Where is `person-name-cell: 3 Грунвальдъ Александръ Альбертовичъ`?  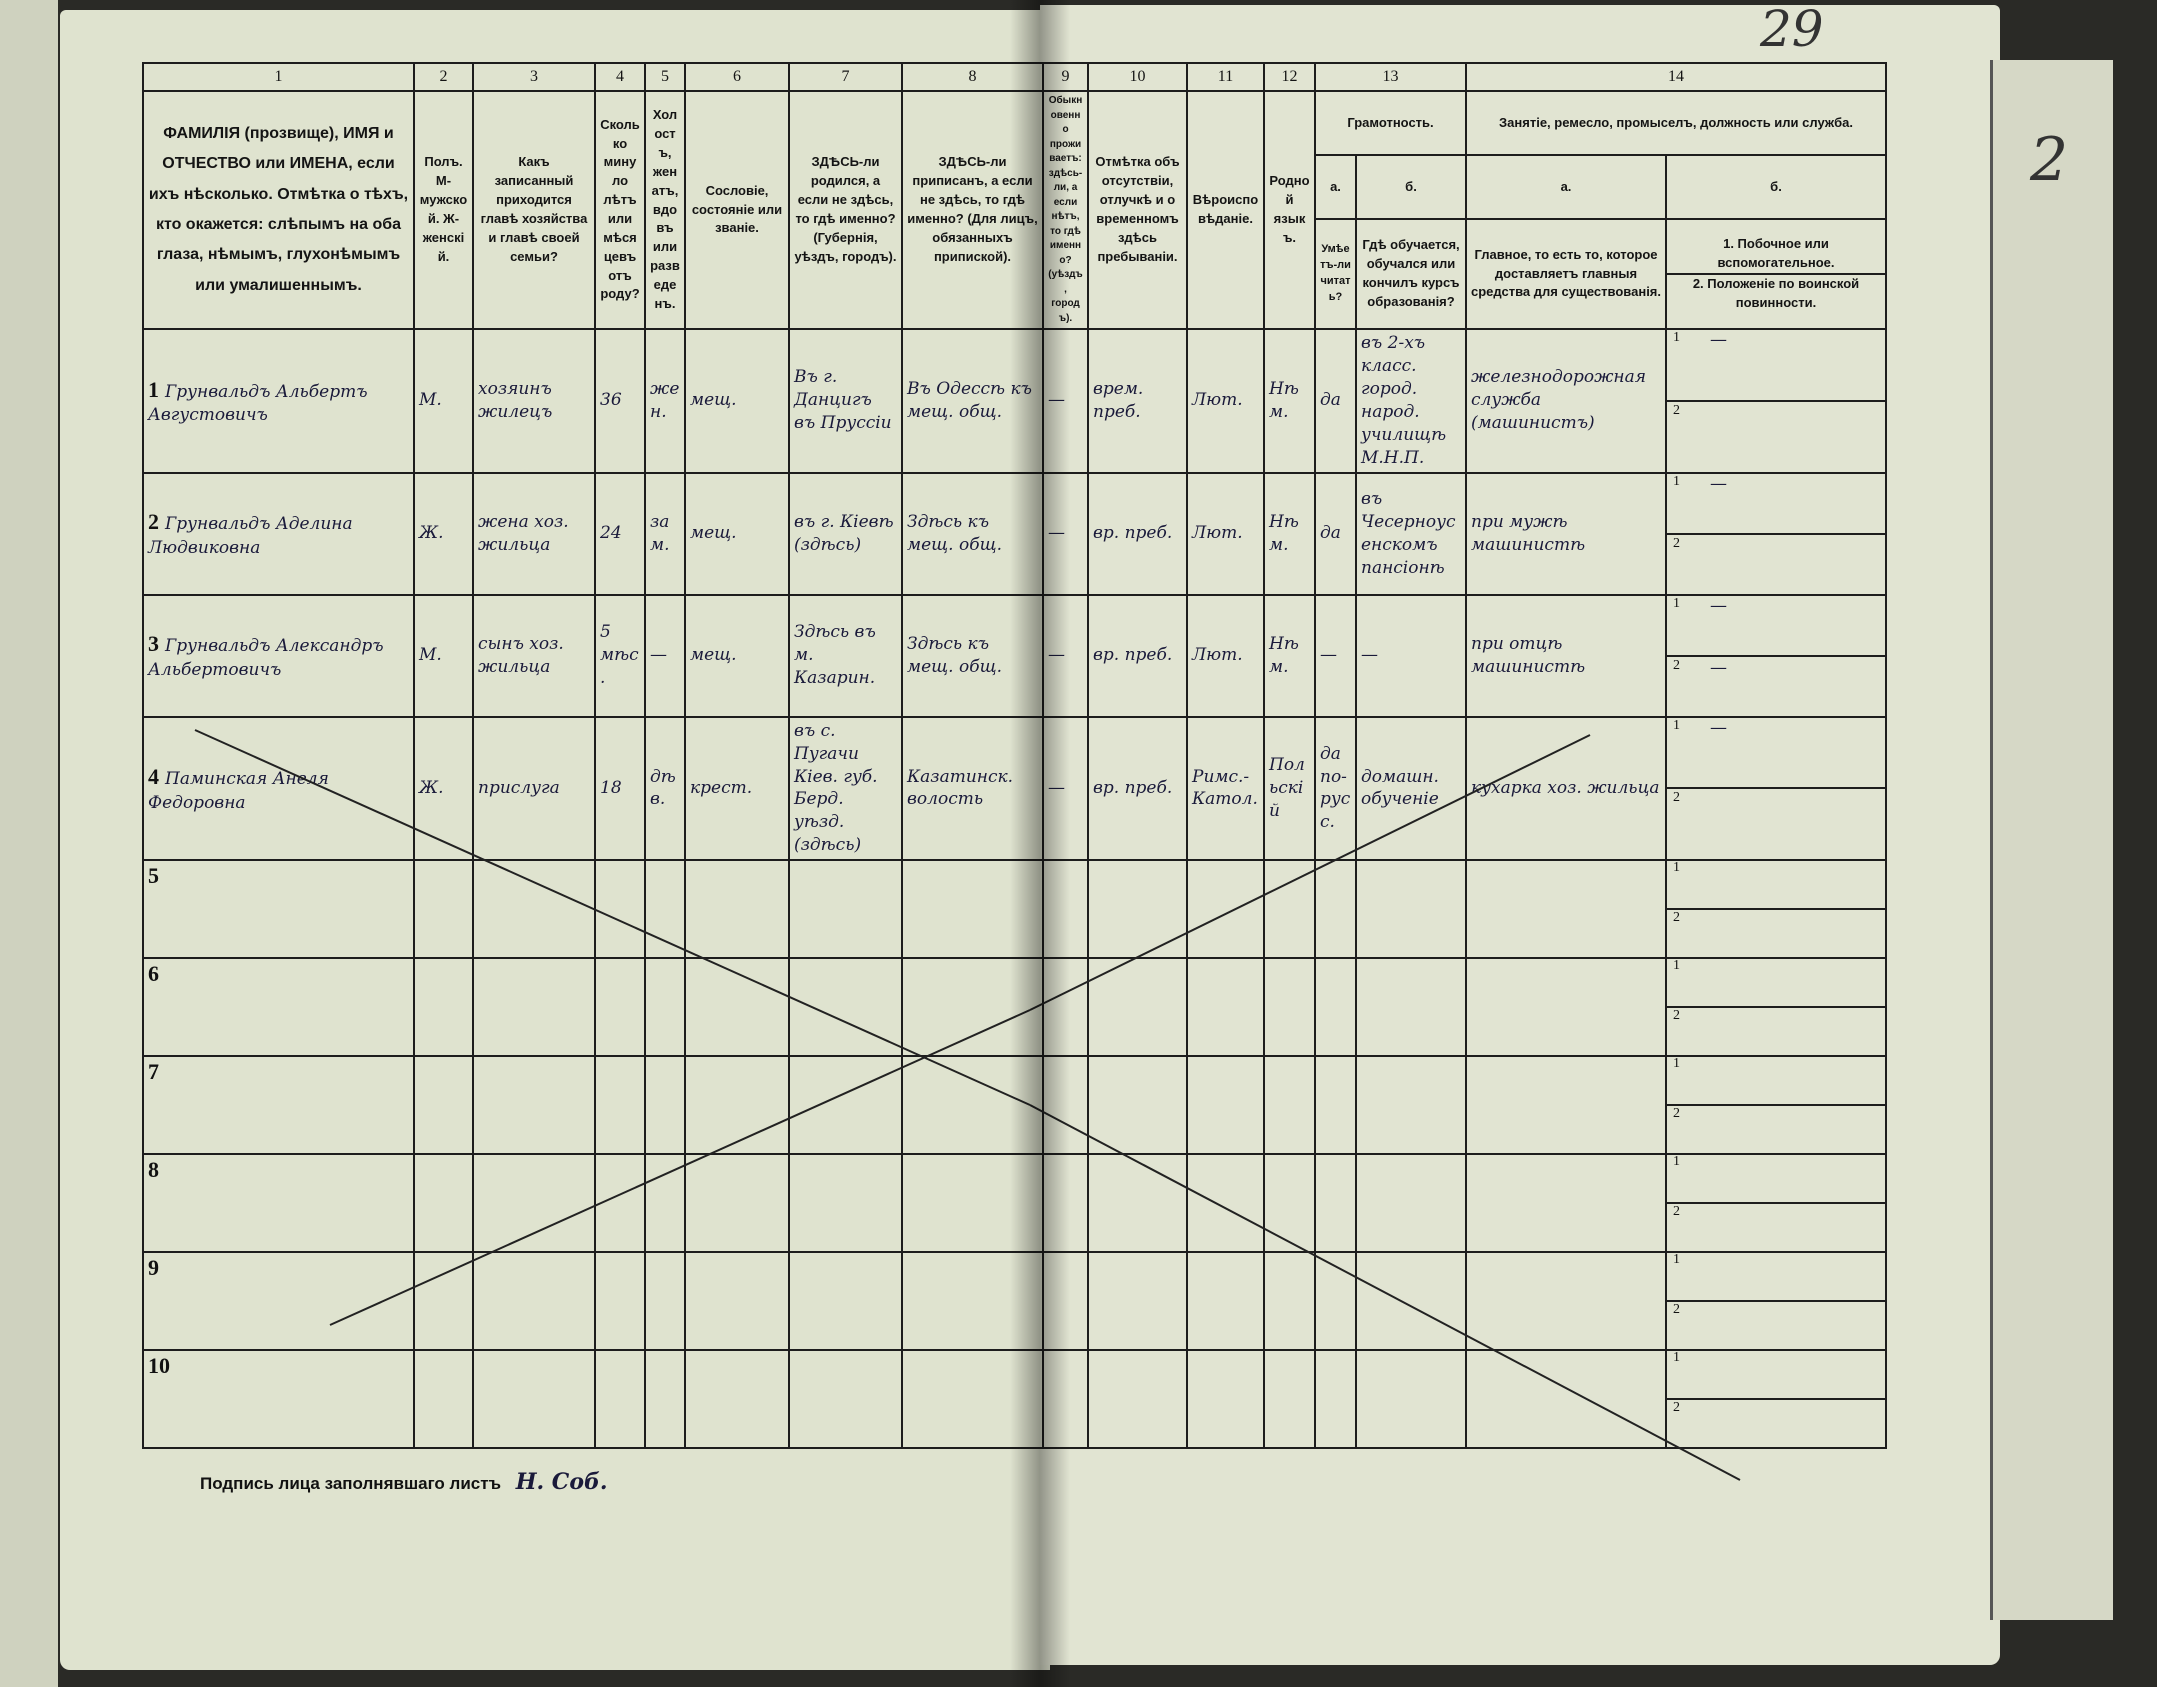
person-name-cell: 3 Грунвальдъ Александръ Альбертовичъ is located at coordinates (278, 655).